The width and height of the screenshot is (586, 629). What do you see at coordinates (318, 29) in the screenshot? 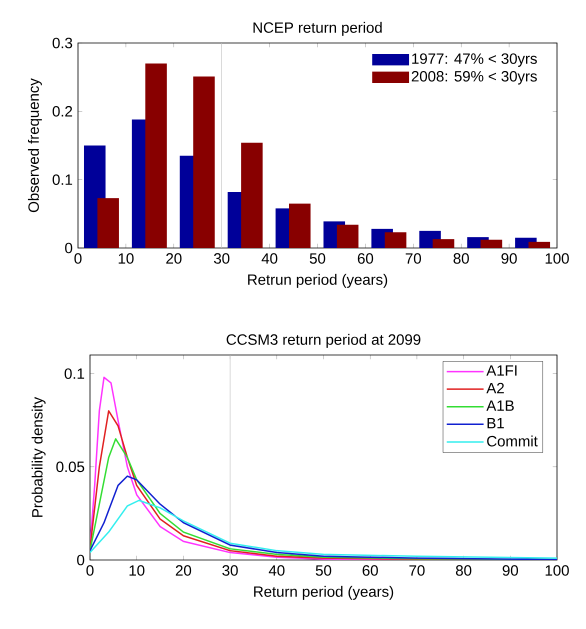
I see `chart-title: NCEP return period` at bounding box center [318, 29].